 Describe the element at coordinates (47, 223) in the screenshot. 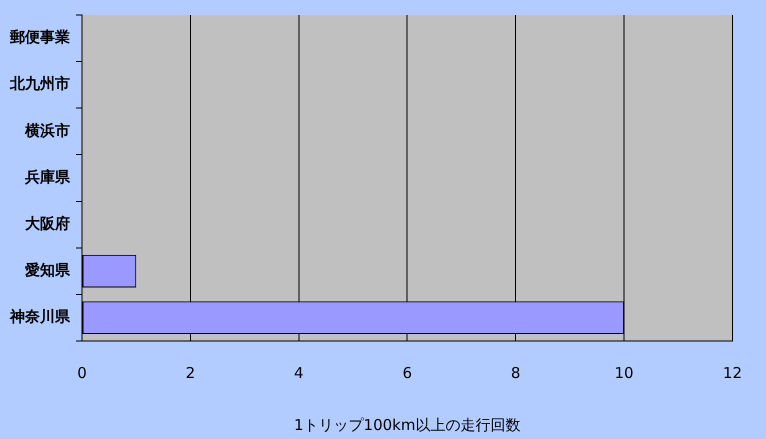

I see `y-tick-label: 大阪府` at that location.